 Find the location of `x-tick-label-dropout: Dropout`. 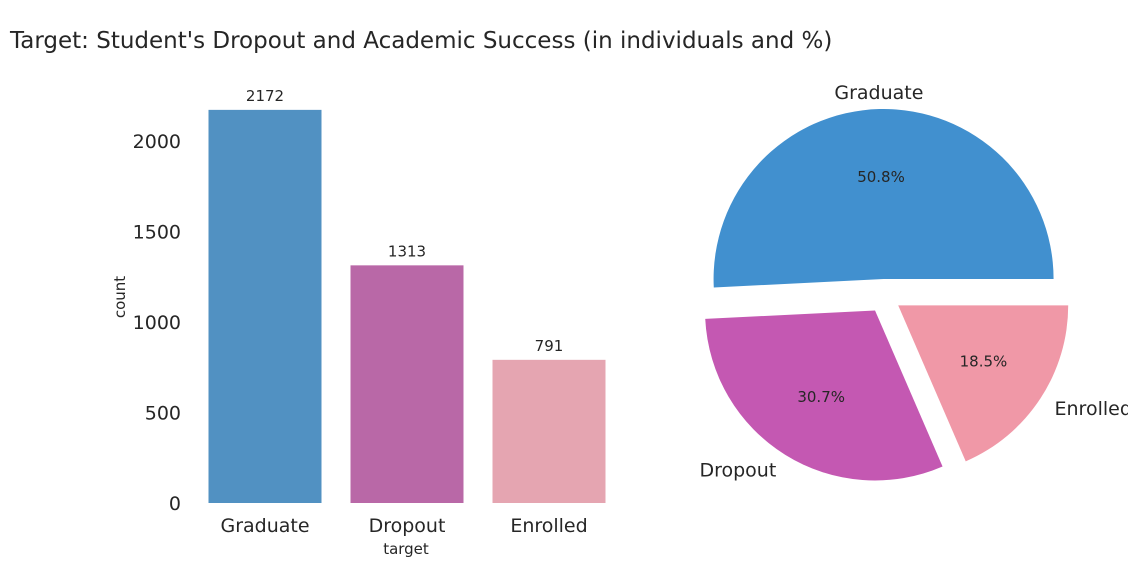

x-tick-label-dropout: Dropout is located at coordinates (407, 526).